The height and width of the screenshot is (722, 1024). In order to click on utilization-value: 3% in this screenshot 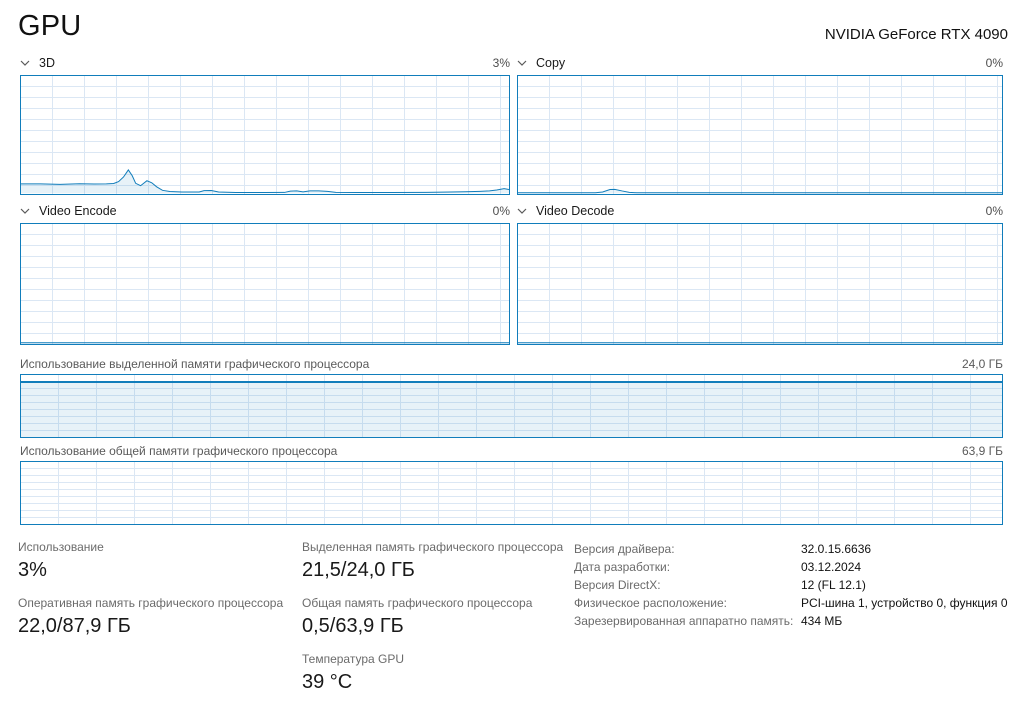, I will do `click(32, 570)`.